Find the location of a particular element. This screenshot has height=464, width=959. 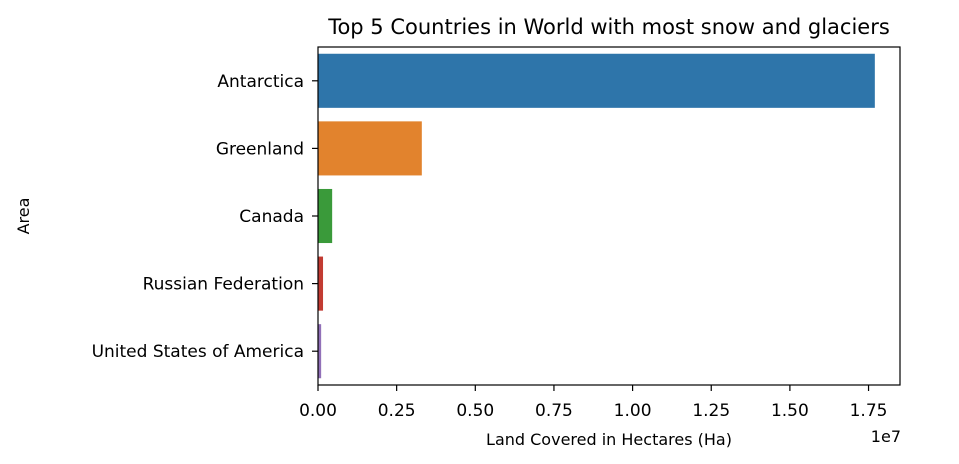

bar-russian-federation is located at coordinates (321, 283).